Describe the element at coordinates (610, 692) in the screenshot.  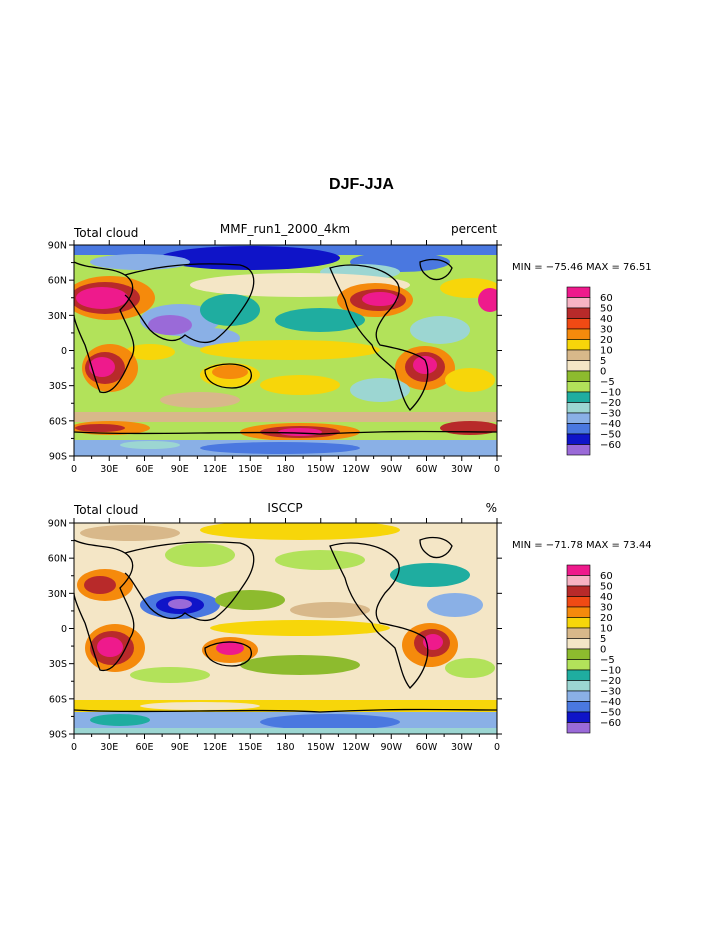
I see `colorbar-label: −30` at that location.